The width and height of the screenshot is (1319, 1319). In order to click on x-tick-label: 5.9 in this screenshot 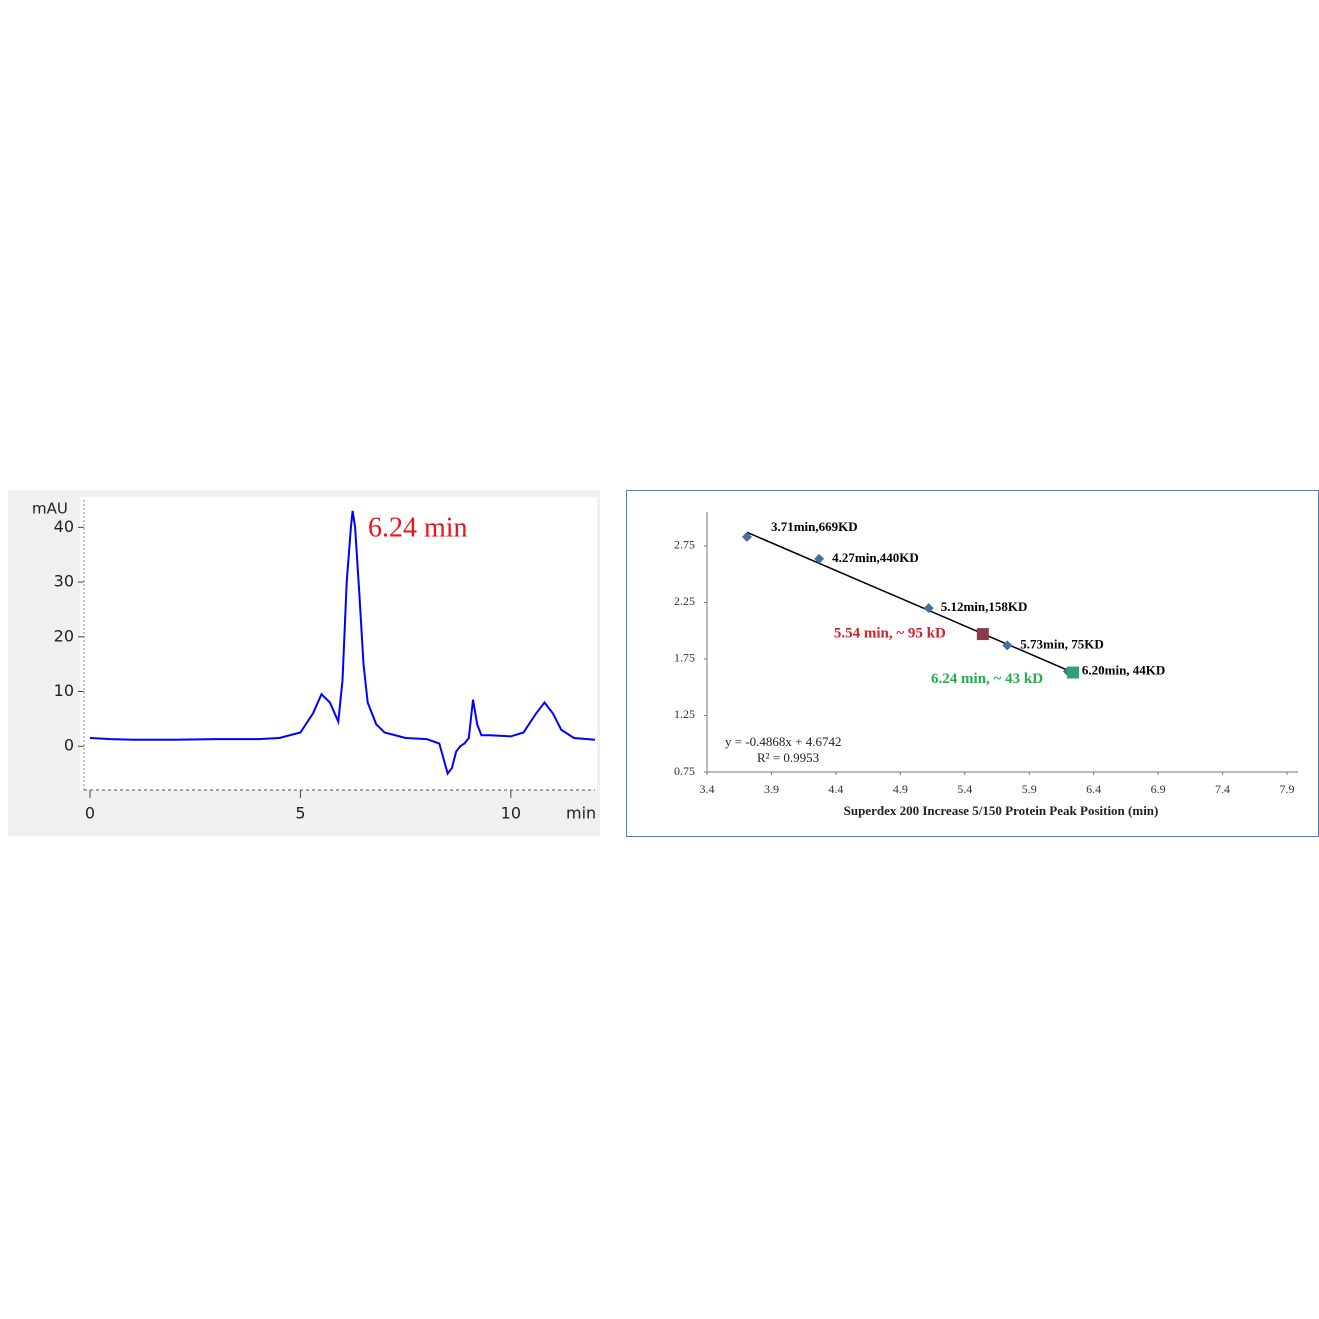, I will do `click(1029, 789)`.